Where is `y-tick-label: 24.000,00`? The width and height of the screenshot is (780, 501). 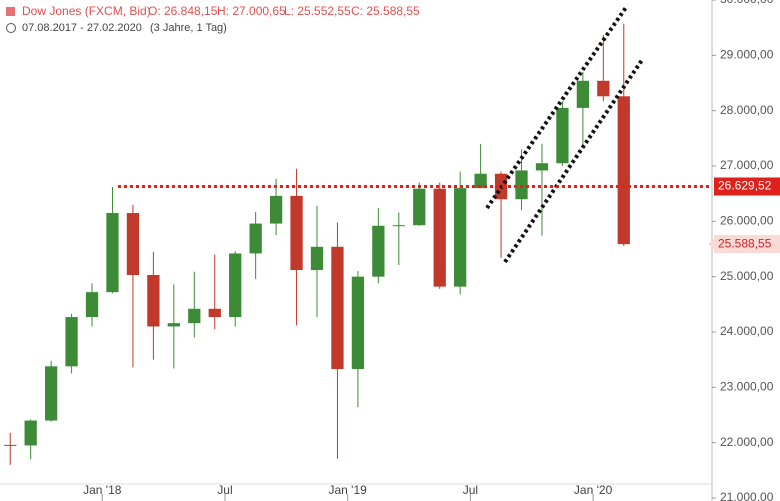
y-tick-label: 24.000,00 is located at coordinates (747, 331).